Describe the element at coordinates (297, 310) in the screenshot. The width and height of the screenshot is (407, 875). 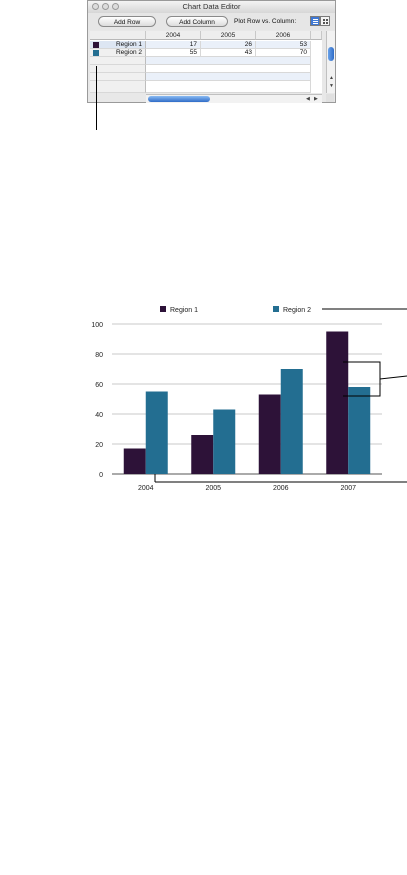
I see `legend-label: Region 2` at that location.